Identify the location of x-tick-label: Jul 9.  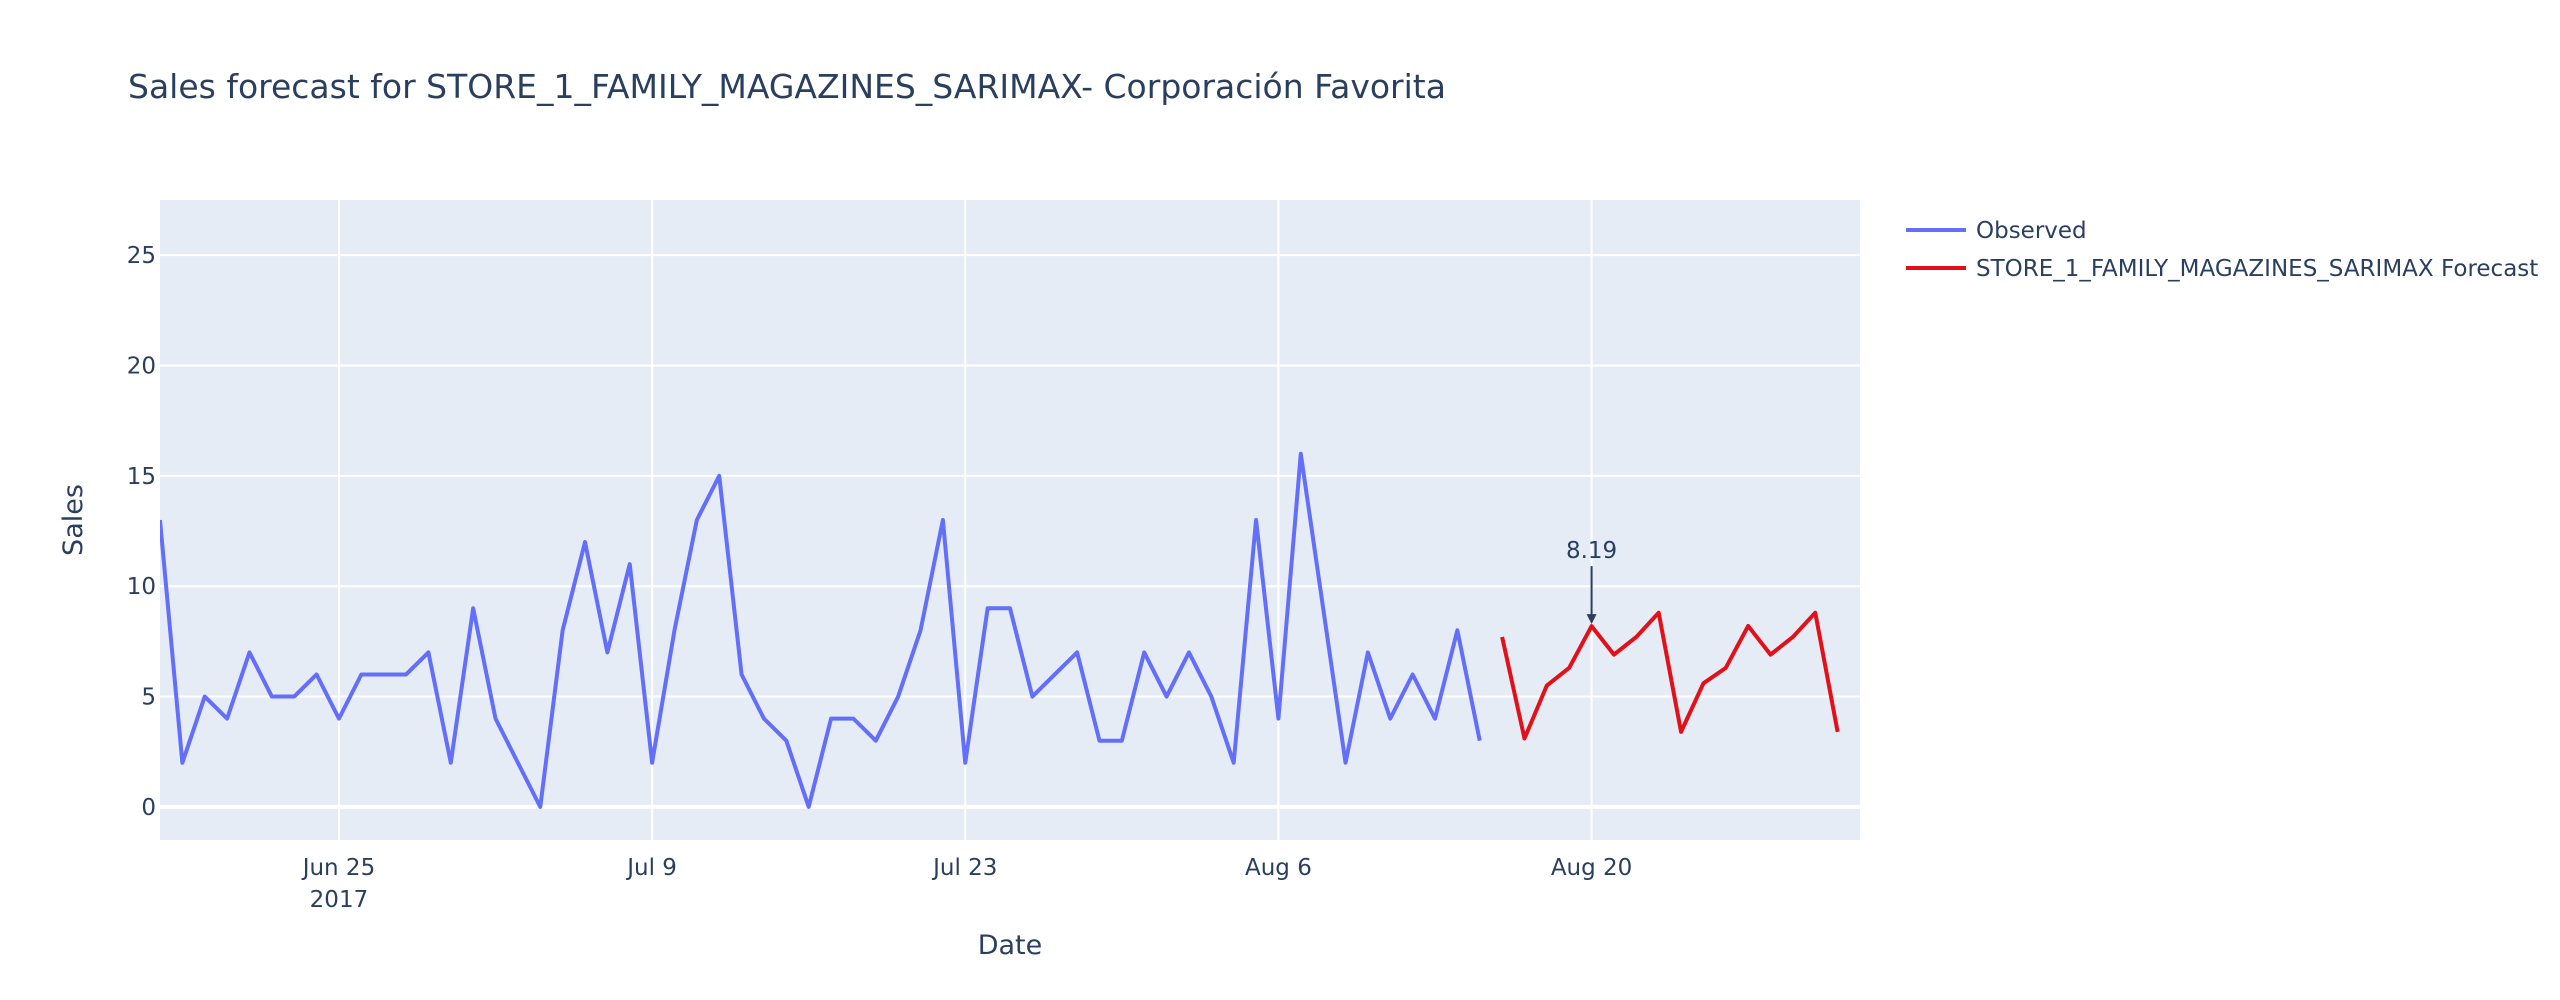
(651, 868).